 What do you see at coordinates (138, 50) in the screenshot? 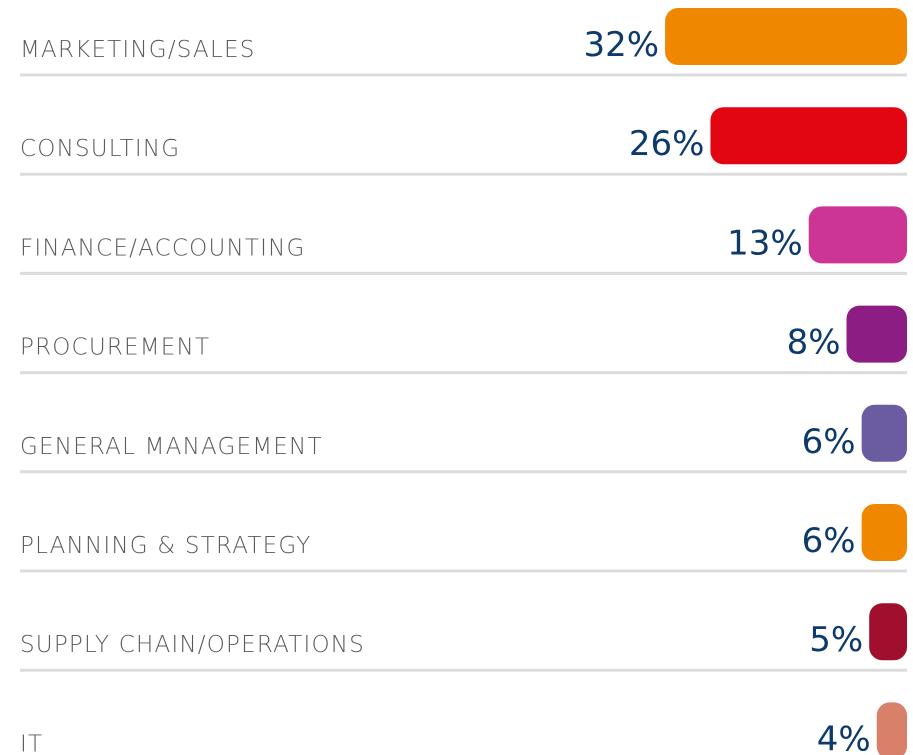
I see `category-label: MARKETING/SALES` at bounding box center [138, 50].